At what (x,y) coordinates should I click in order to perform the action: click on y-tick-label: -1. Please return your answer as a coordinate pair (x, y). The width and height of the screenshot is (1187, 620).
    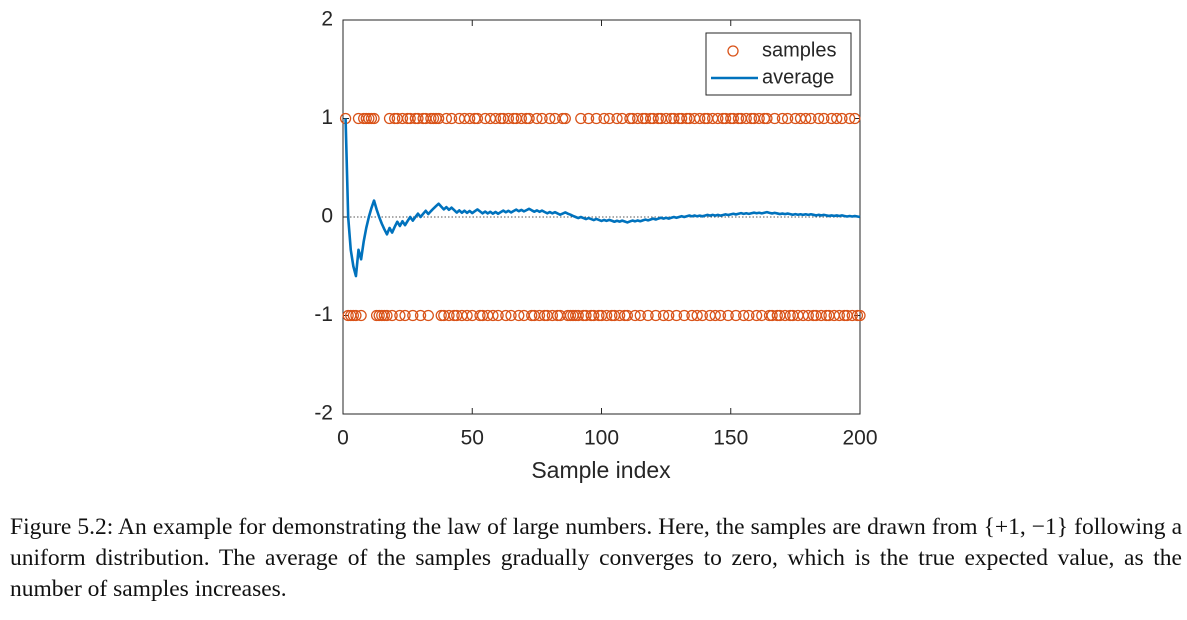
    Looking at the image, I should click on (323, 314).